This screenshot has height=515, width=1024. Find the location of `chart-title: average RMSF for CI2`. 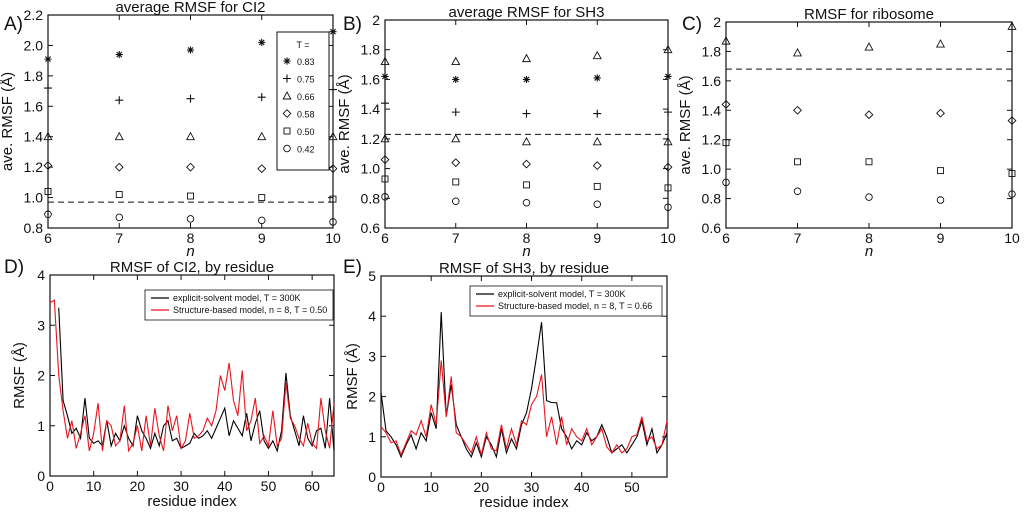

chart-title: average RMSF for CI2 is located at coordinates (190, 8).